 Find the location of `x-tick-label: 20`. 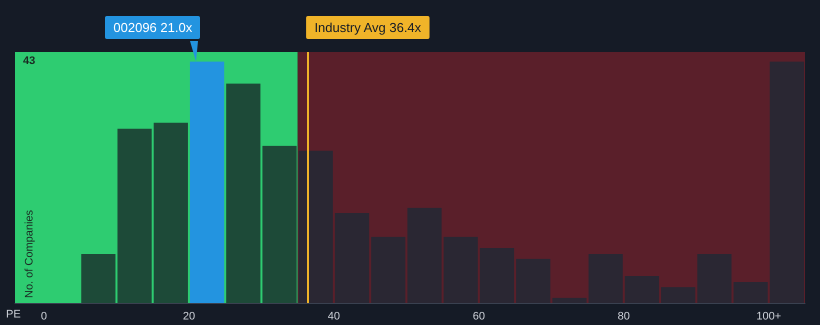

x-tick-label: 20 is located at coordinates (189, 316).